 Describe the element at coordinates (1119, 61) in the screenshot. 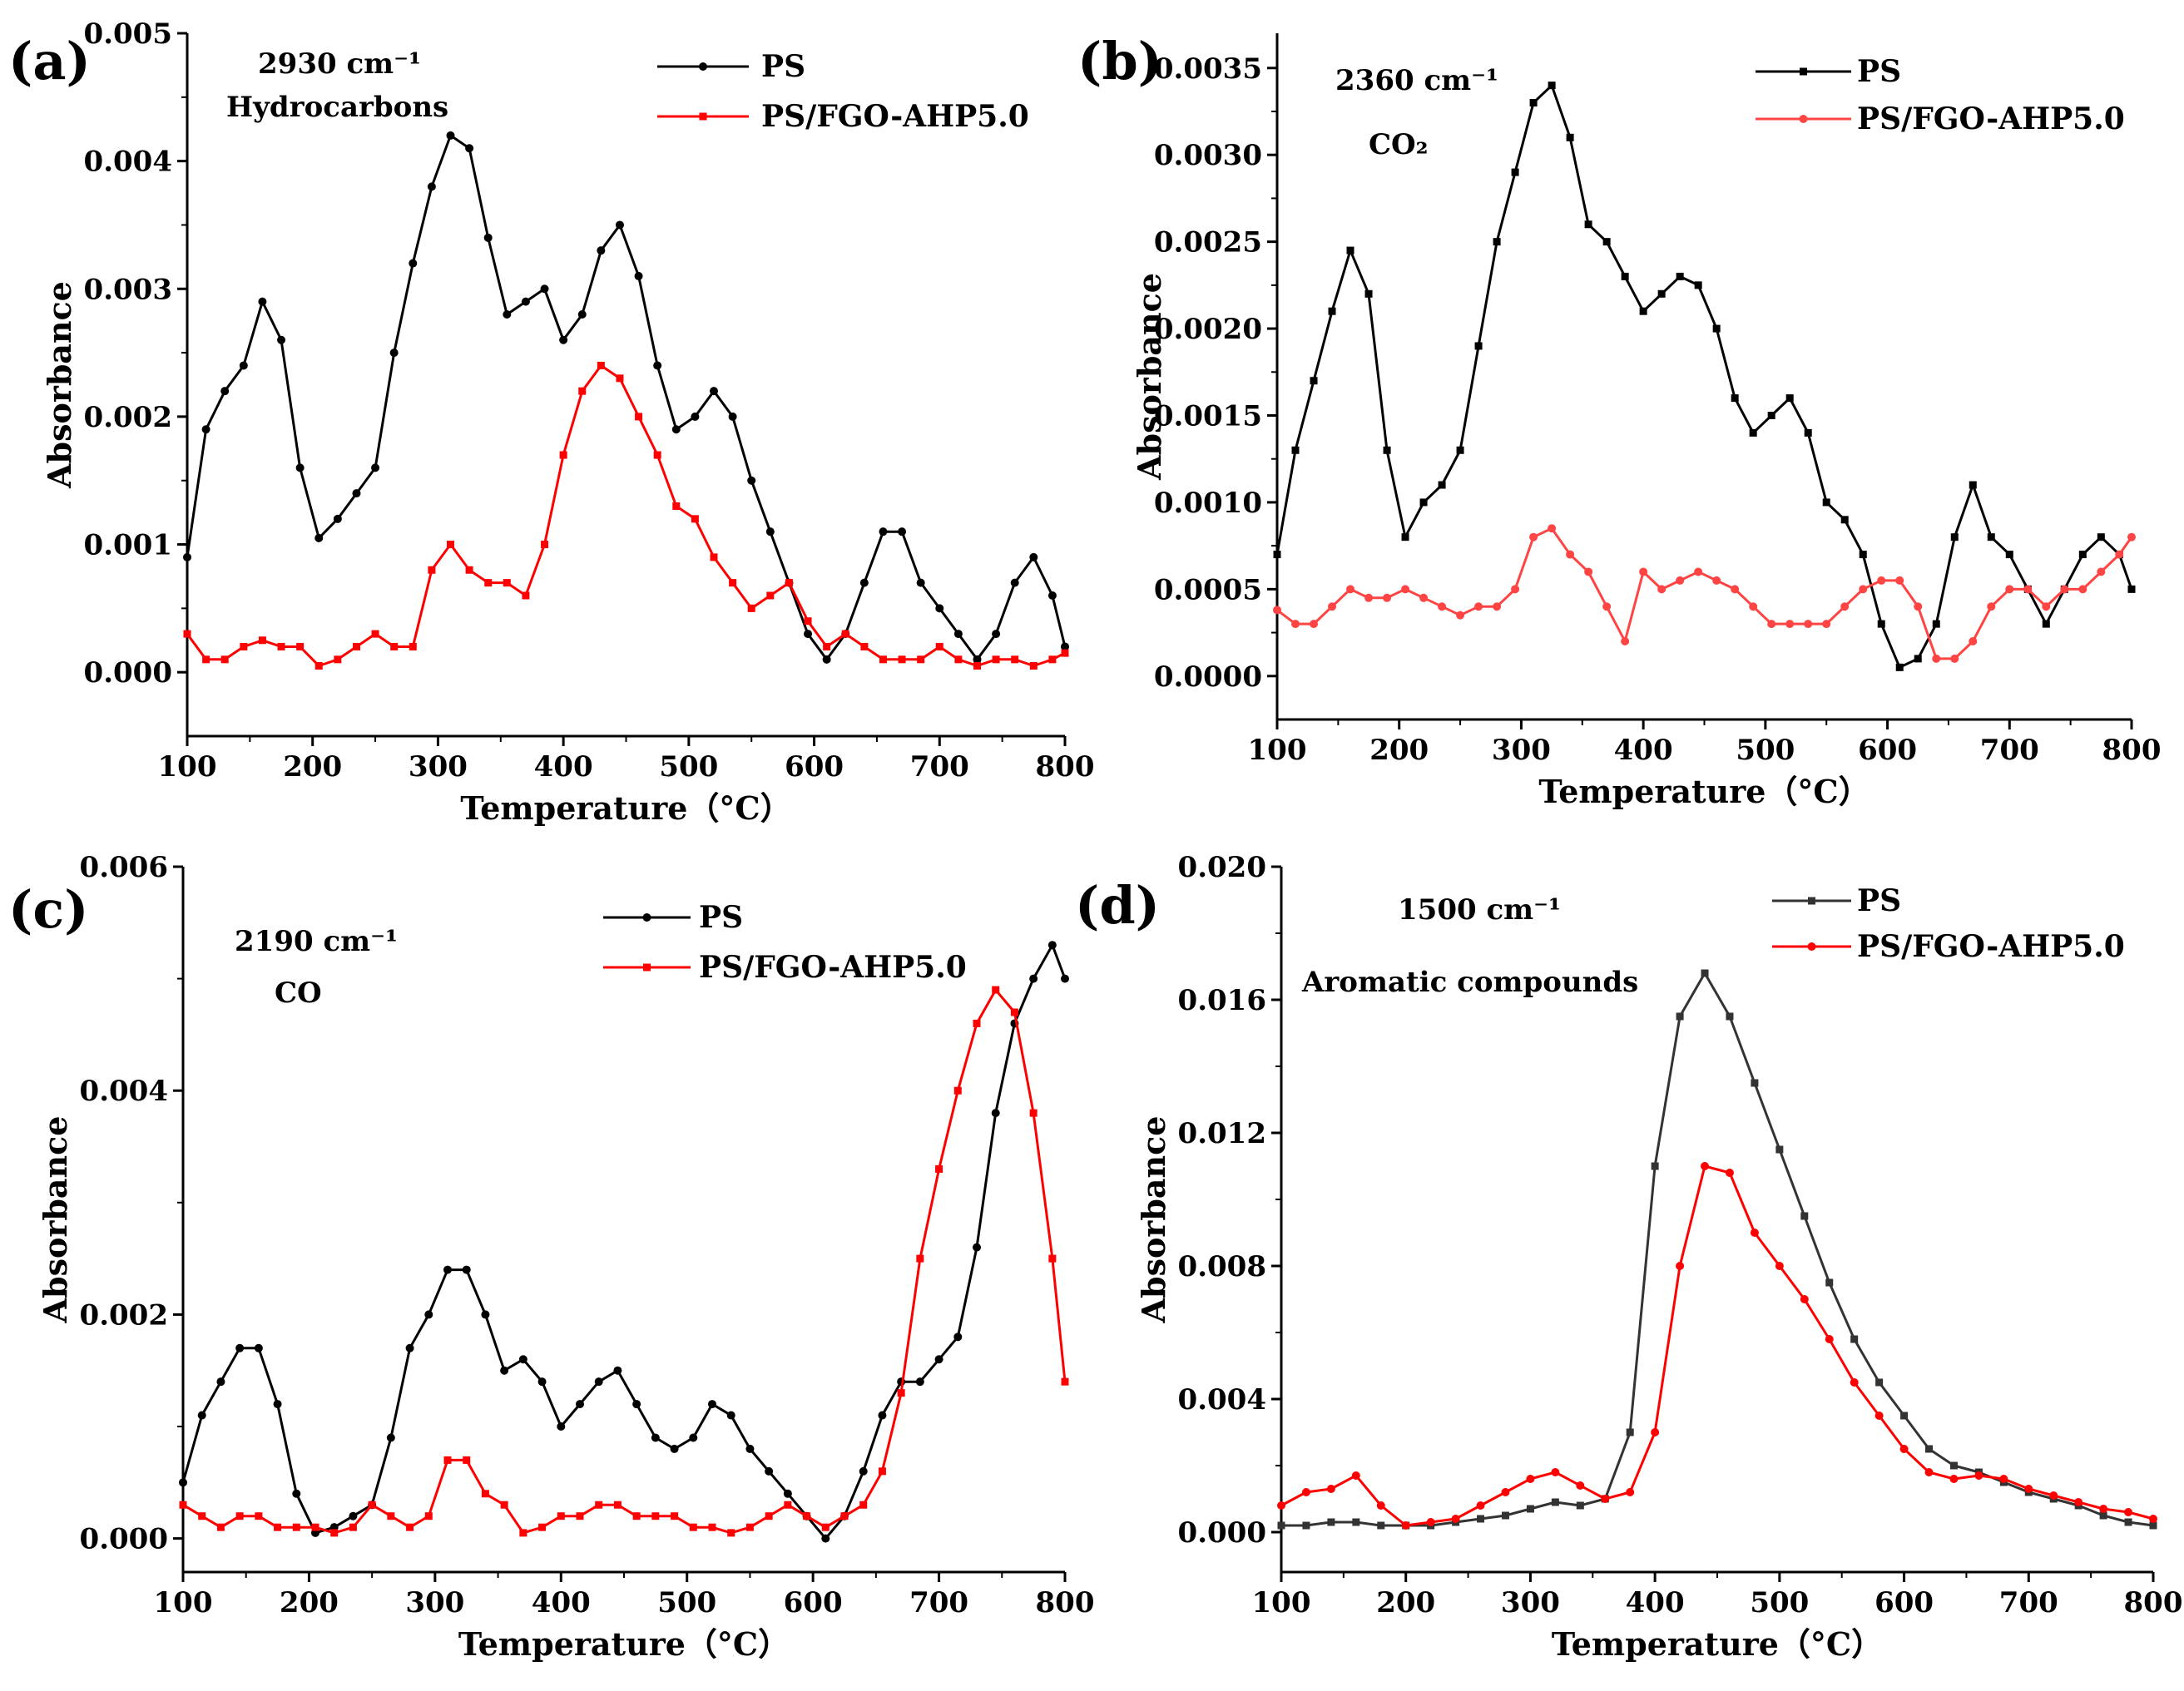

I see `panel-label: (b)` at that location.